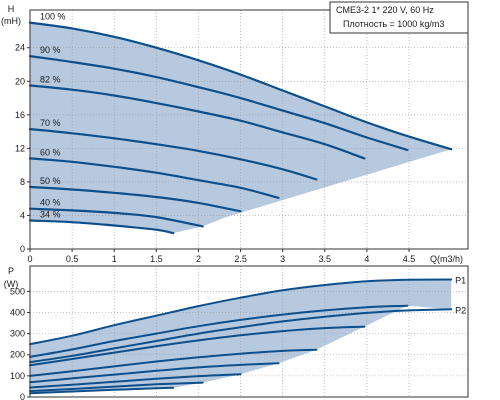 Image resolution: width=500 pixels, height=400 pixels. What do you see at coordinates (198, 259) in the screenshot?
I see `flow-x-tick-label-4: 2` at bounding box center [198, 259].